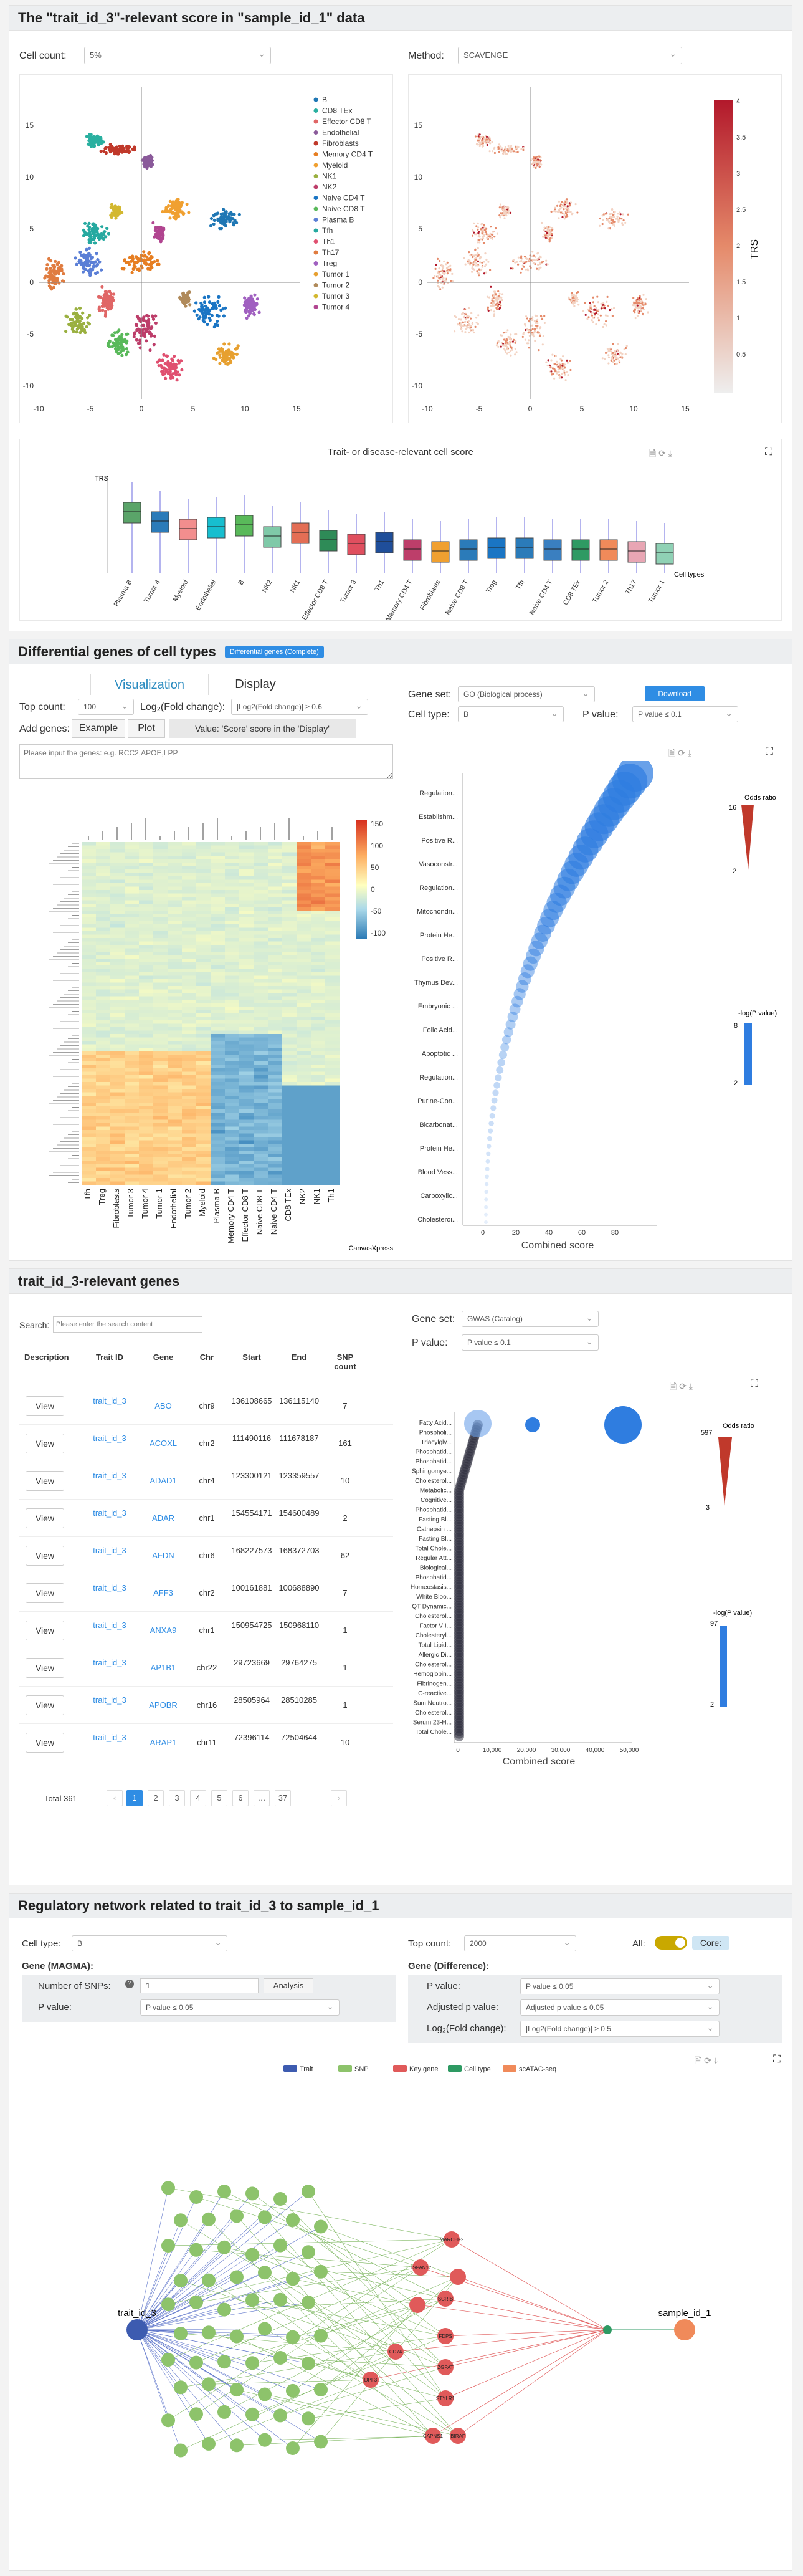 Image resolution: width=803 pixels, height=2576 pixels. What do you see at coordinates (679, 753) in the screenshot?
I see `bubble-tools-icon: 🗎 ⟳ ⤓` at bounding box center [679, 753].